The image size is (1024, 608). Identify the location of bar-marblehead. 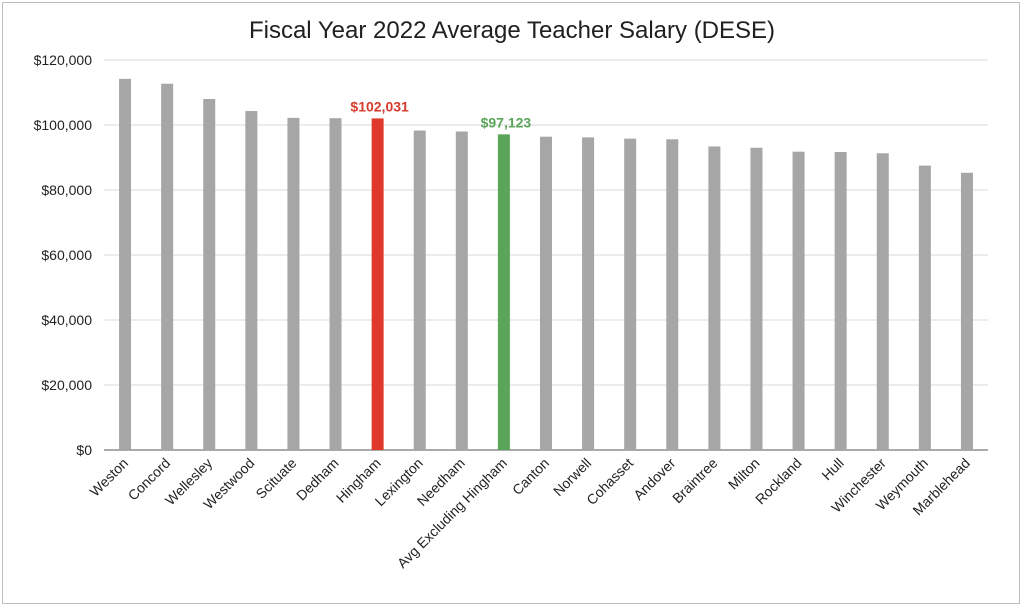
(966, 311).